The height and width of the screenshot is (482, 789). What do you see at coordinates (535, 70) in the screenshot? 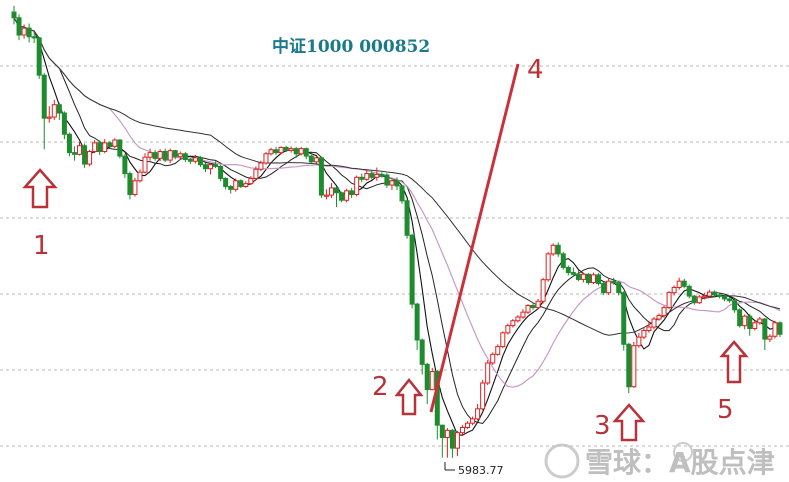
I see `annotation-4: 4` at bounding box center [535, 70].